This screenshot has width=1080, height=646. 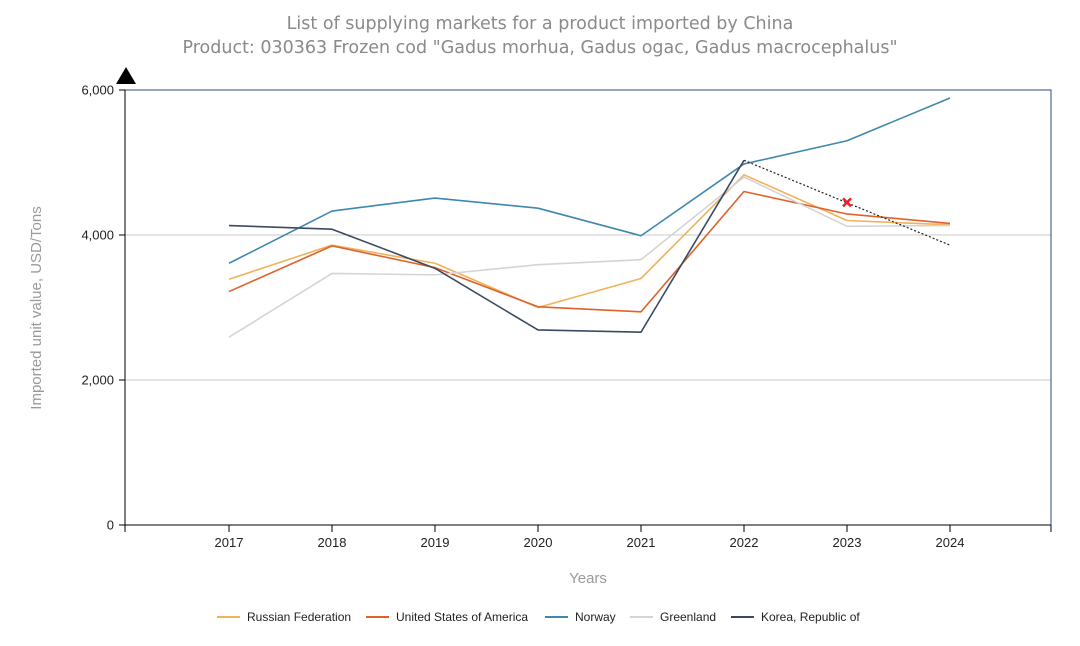 What do you see at coordinates (744, 542) in the screenshot?
I see `x-tick-label: 2022` at bounding box center [744, 542].